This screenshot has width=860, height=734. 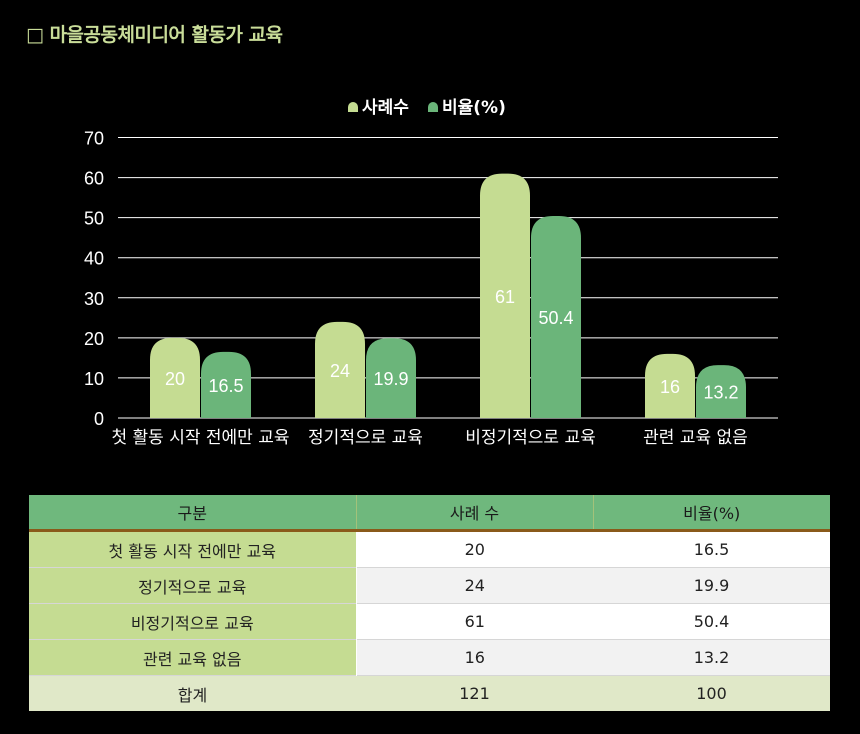 What do you see at coordinates (711, 693) in the screenshot?
I see `table-total-ratio: 100` at bounding box center [711, 693].